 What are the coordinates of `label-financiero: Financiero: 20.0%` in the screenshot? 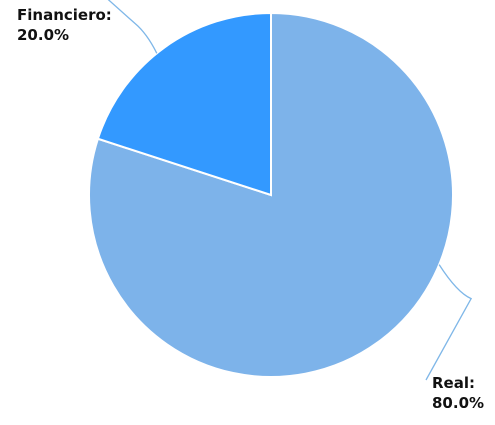 It's located at (67, 25).